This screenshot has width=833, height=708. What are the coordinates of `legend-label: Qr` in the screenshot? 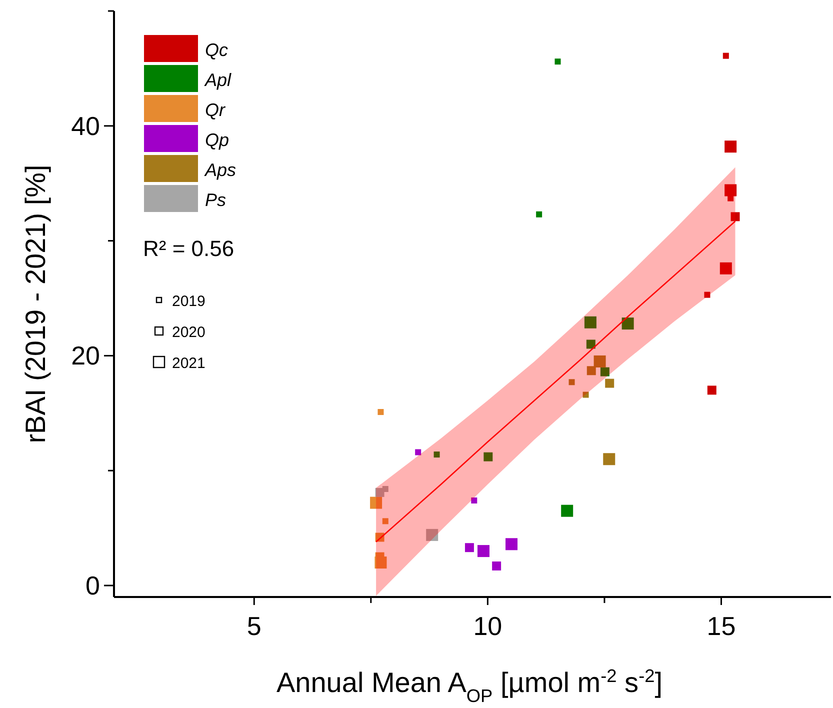 It's located at (215, 110).